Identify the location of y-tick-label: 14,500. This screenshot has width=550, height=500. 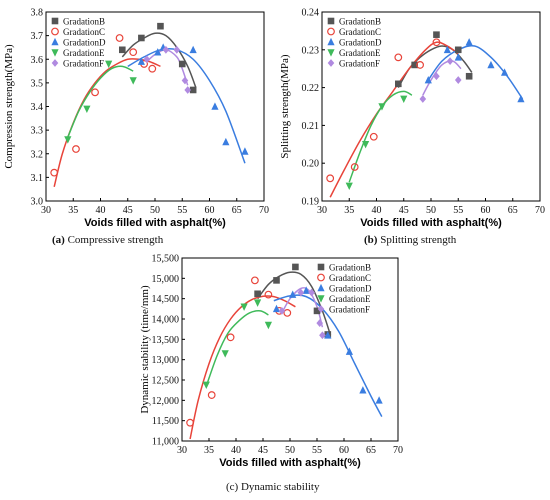
(166, 299).